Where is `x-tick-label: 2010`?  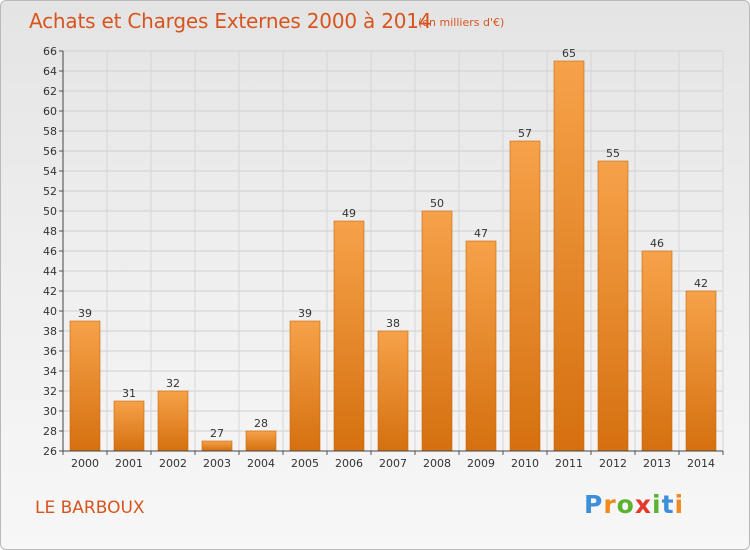
x-tick-label: 2010 is located at coordinates (525, 463).